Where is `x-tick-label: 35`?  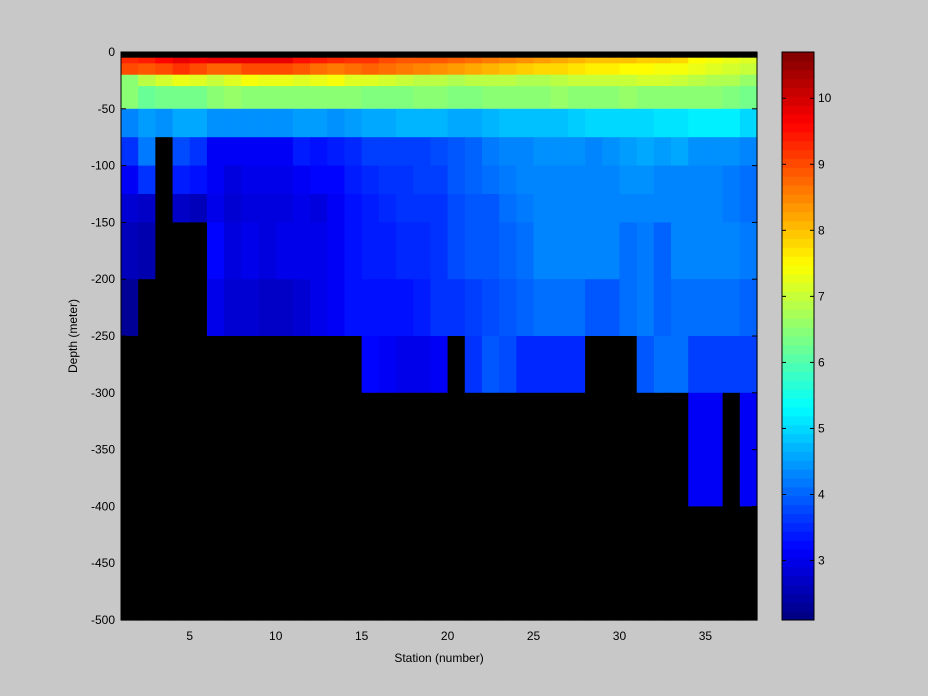
x-tick-label: 35 is located at coordinates (706, 636).